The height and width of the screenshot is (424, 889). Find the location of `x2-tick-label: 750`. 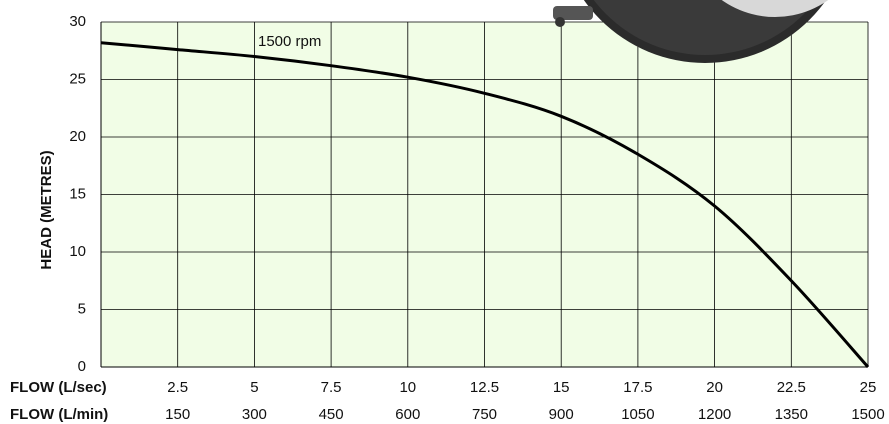

x2-tick-label: 750 is located at coordinates (484, 414).